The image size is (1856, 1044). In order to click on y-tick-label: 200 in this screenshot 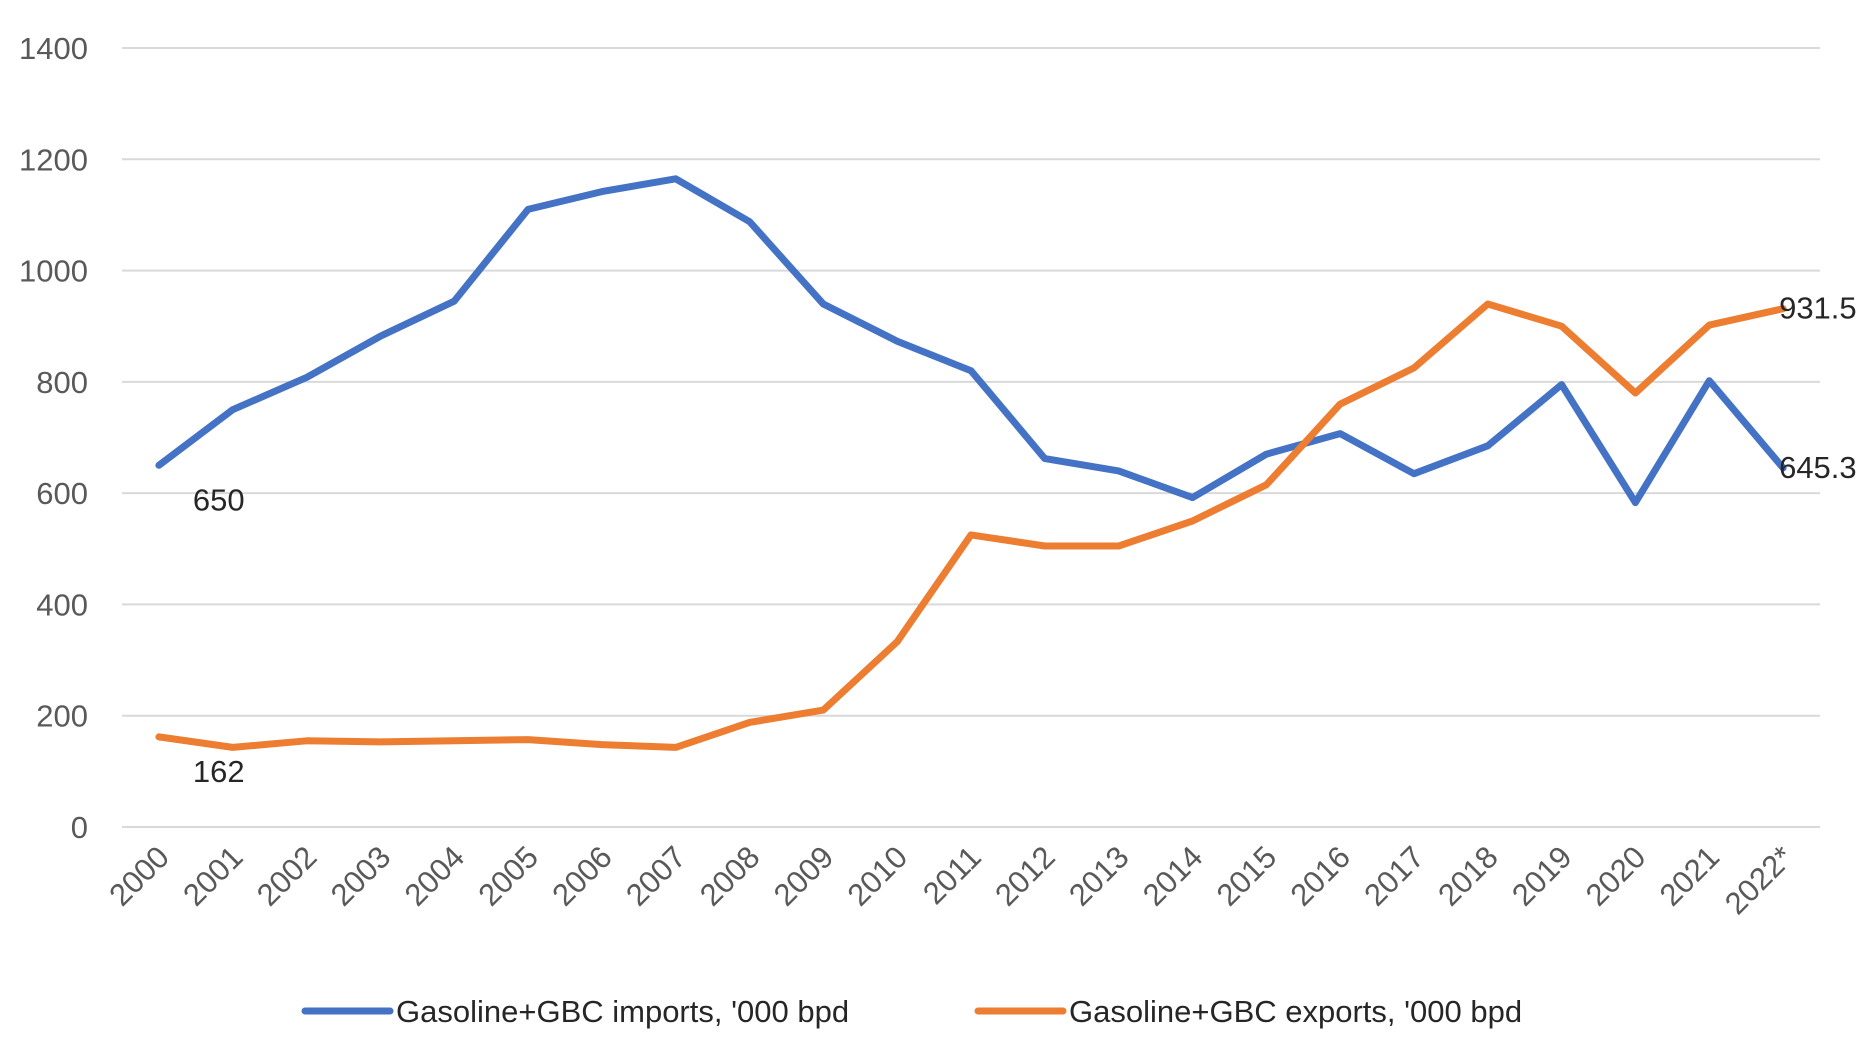, I will do `click(62, 716)`.